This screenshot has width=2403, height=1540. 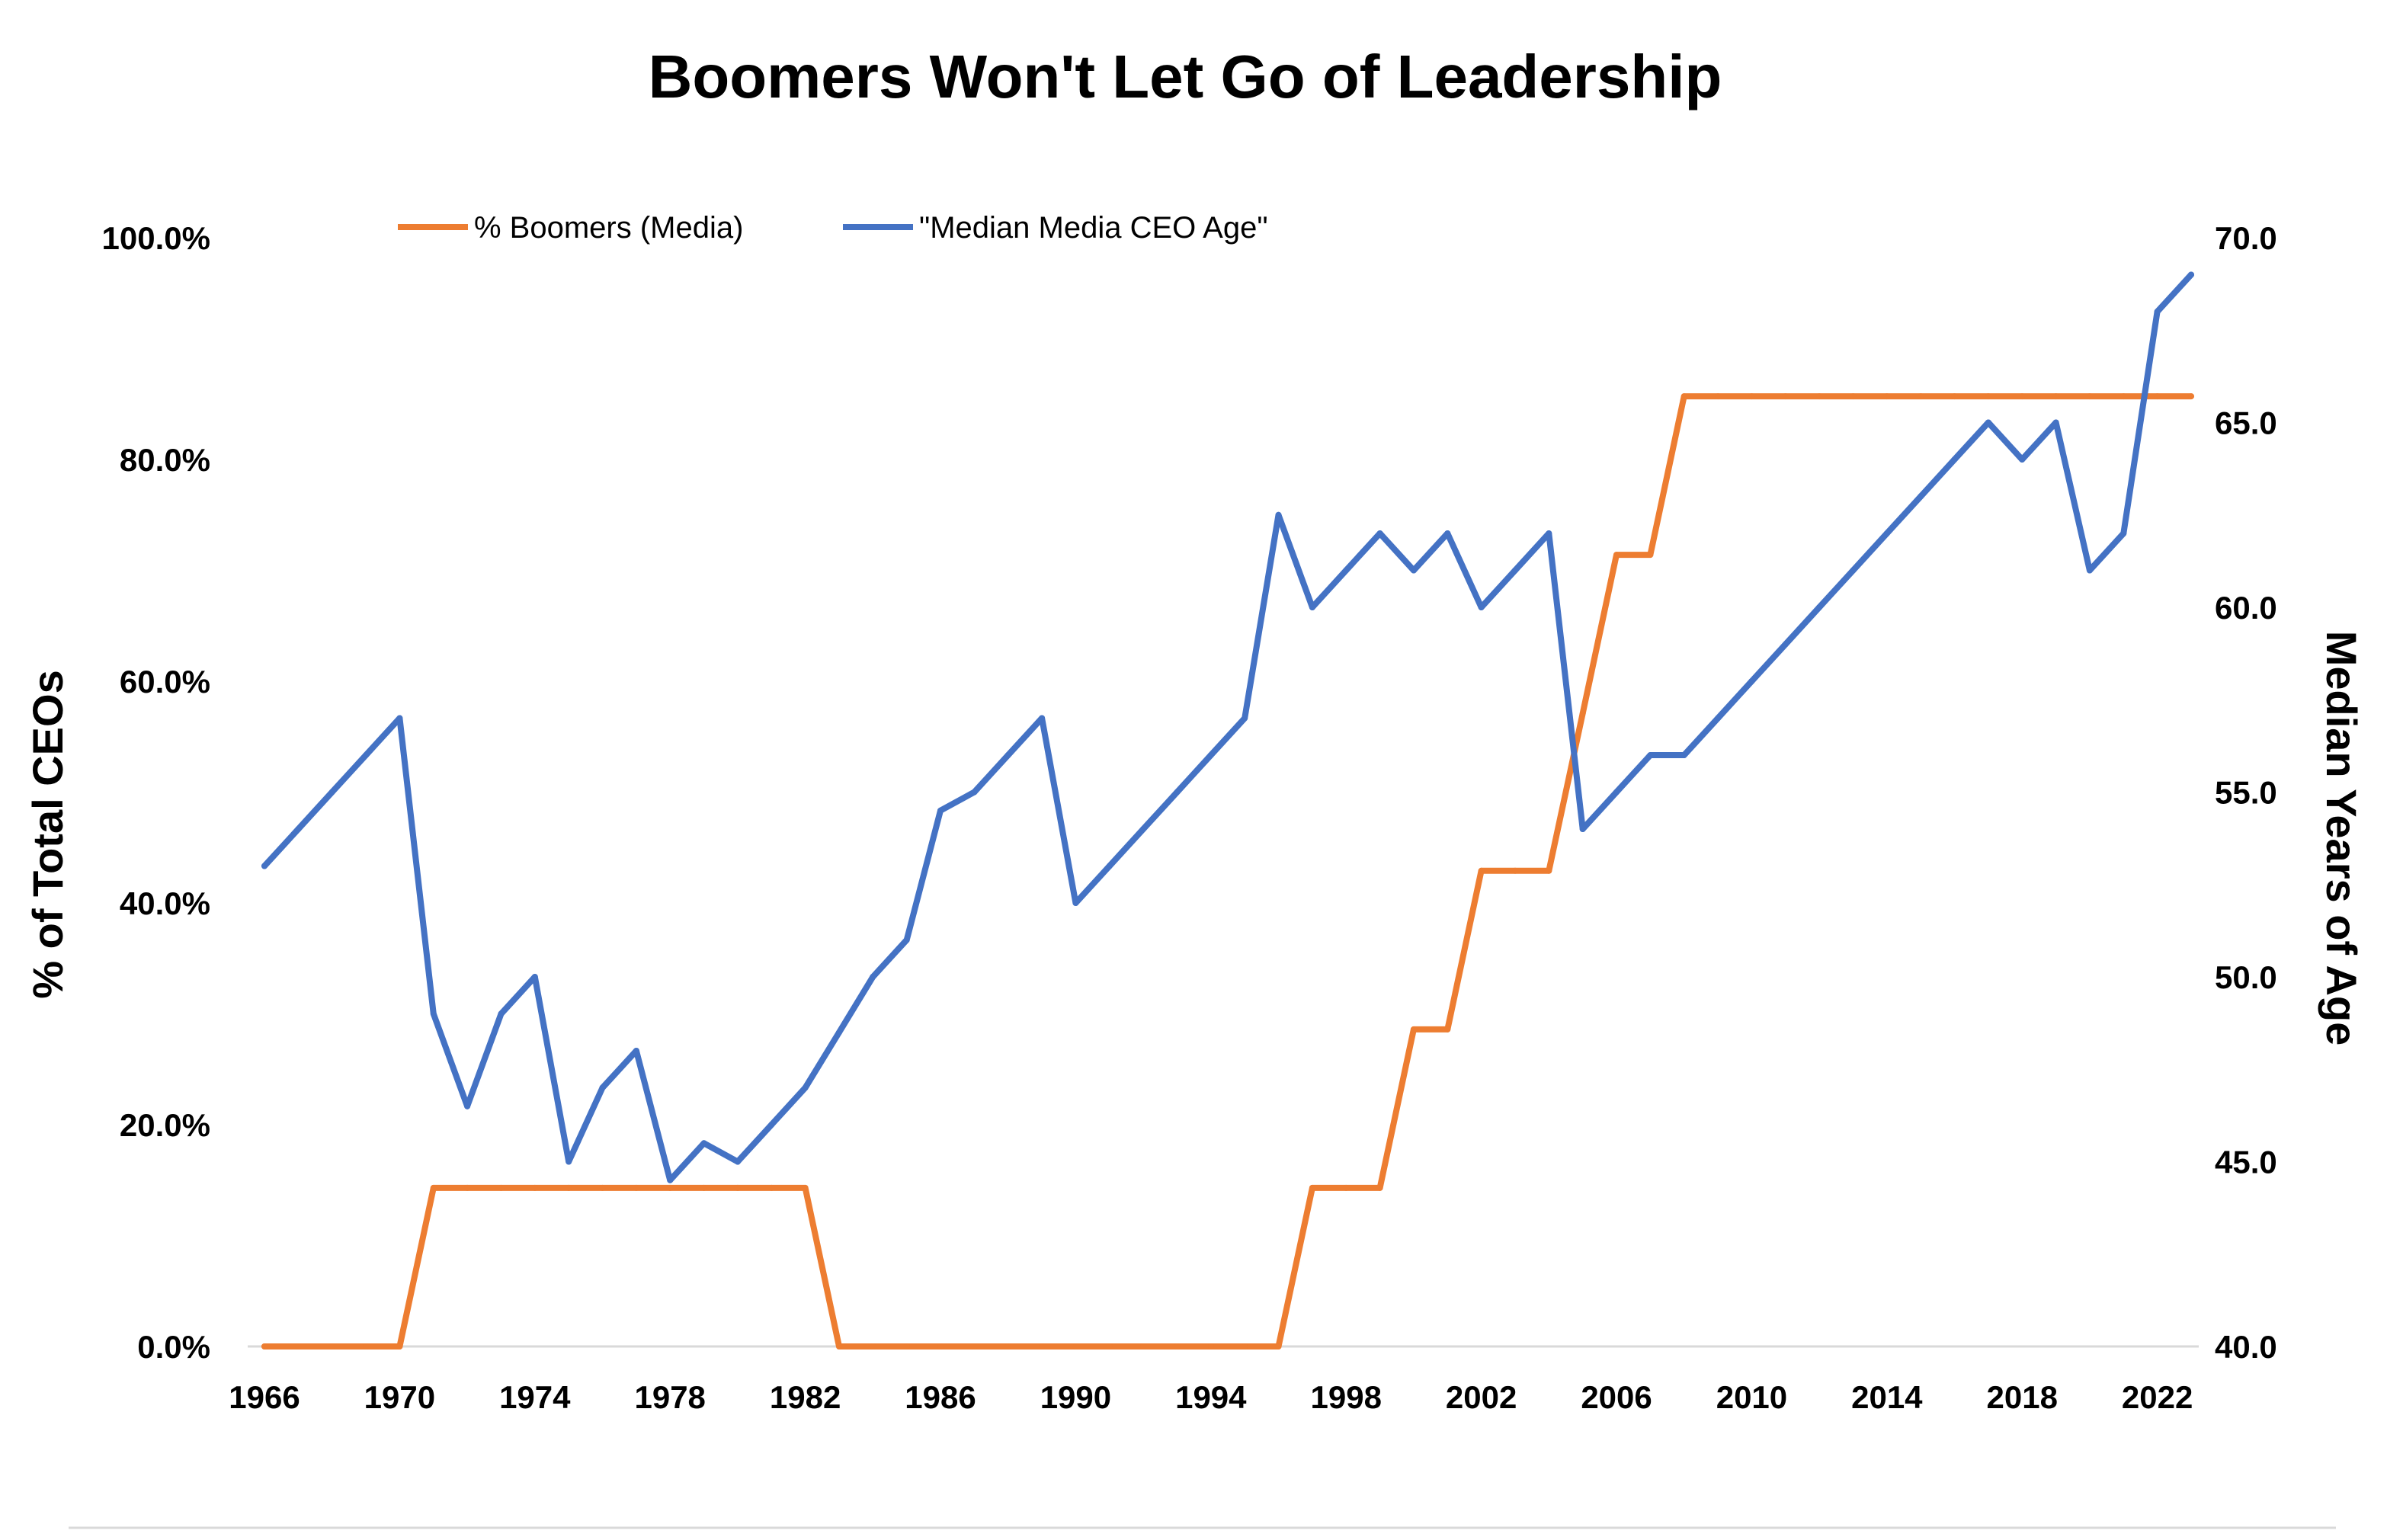 I want to click on y2-axis-ticks: 40.0 45.0 50.0 55.0 60.0 65.0 70.0, so click(x=2246, y=792).